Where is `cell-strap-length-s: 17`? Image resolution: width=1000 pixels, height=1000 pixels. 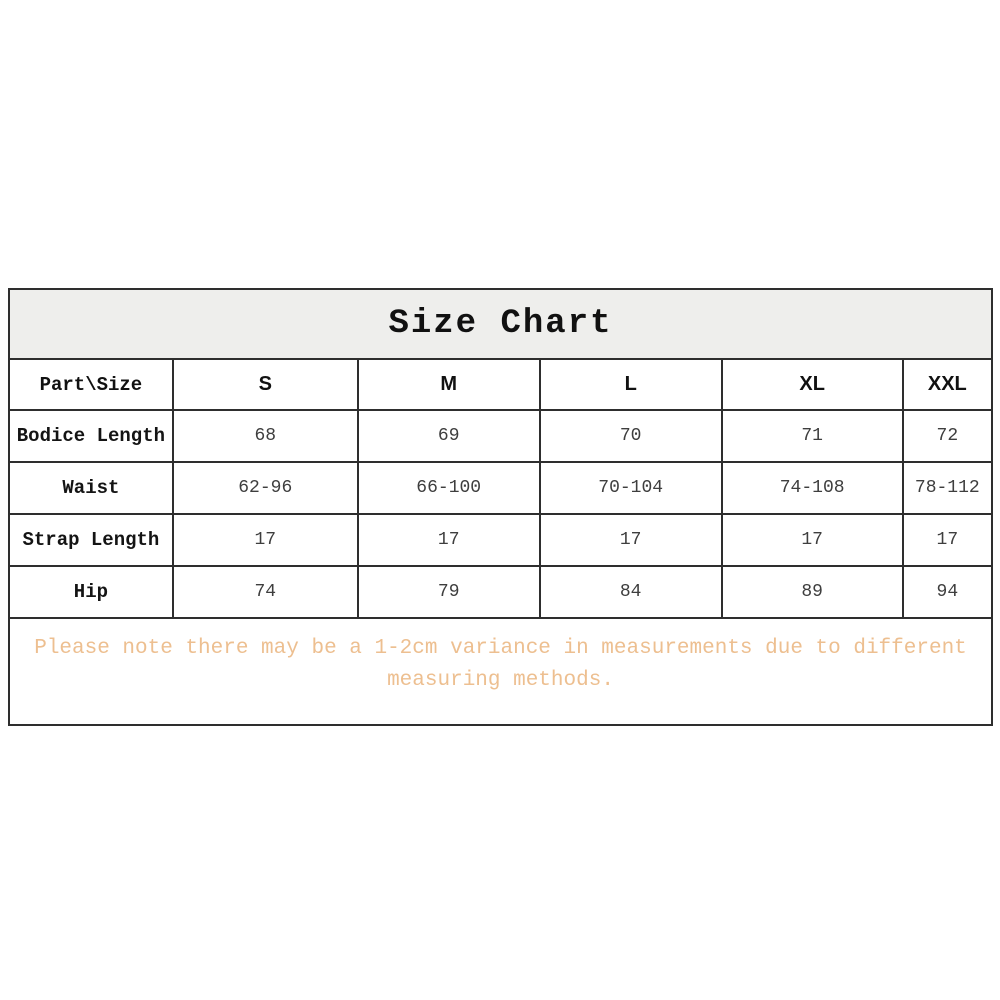 cell-strap-length-s: 17 is located at coordinates (266, 541).